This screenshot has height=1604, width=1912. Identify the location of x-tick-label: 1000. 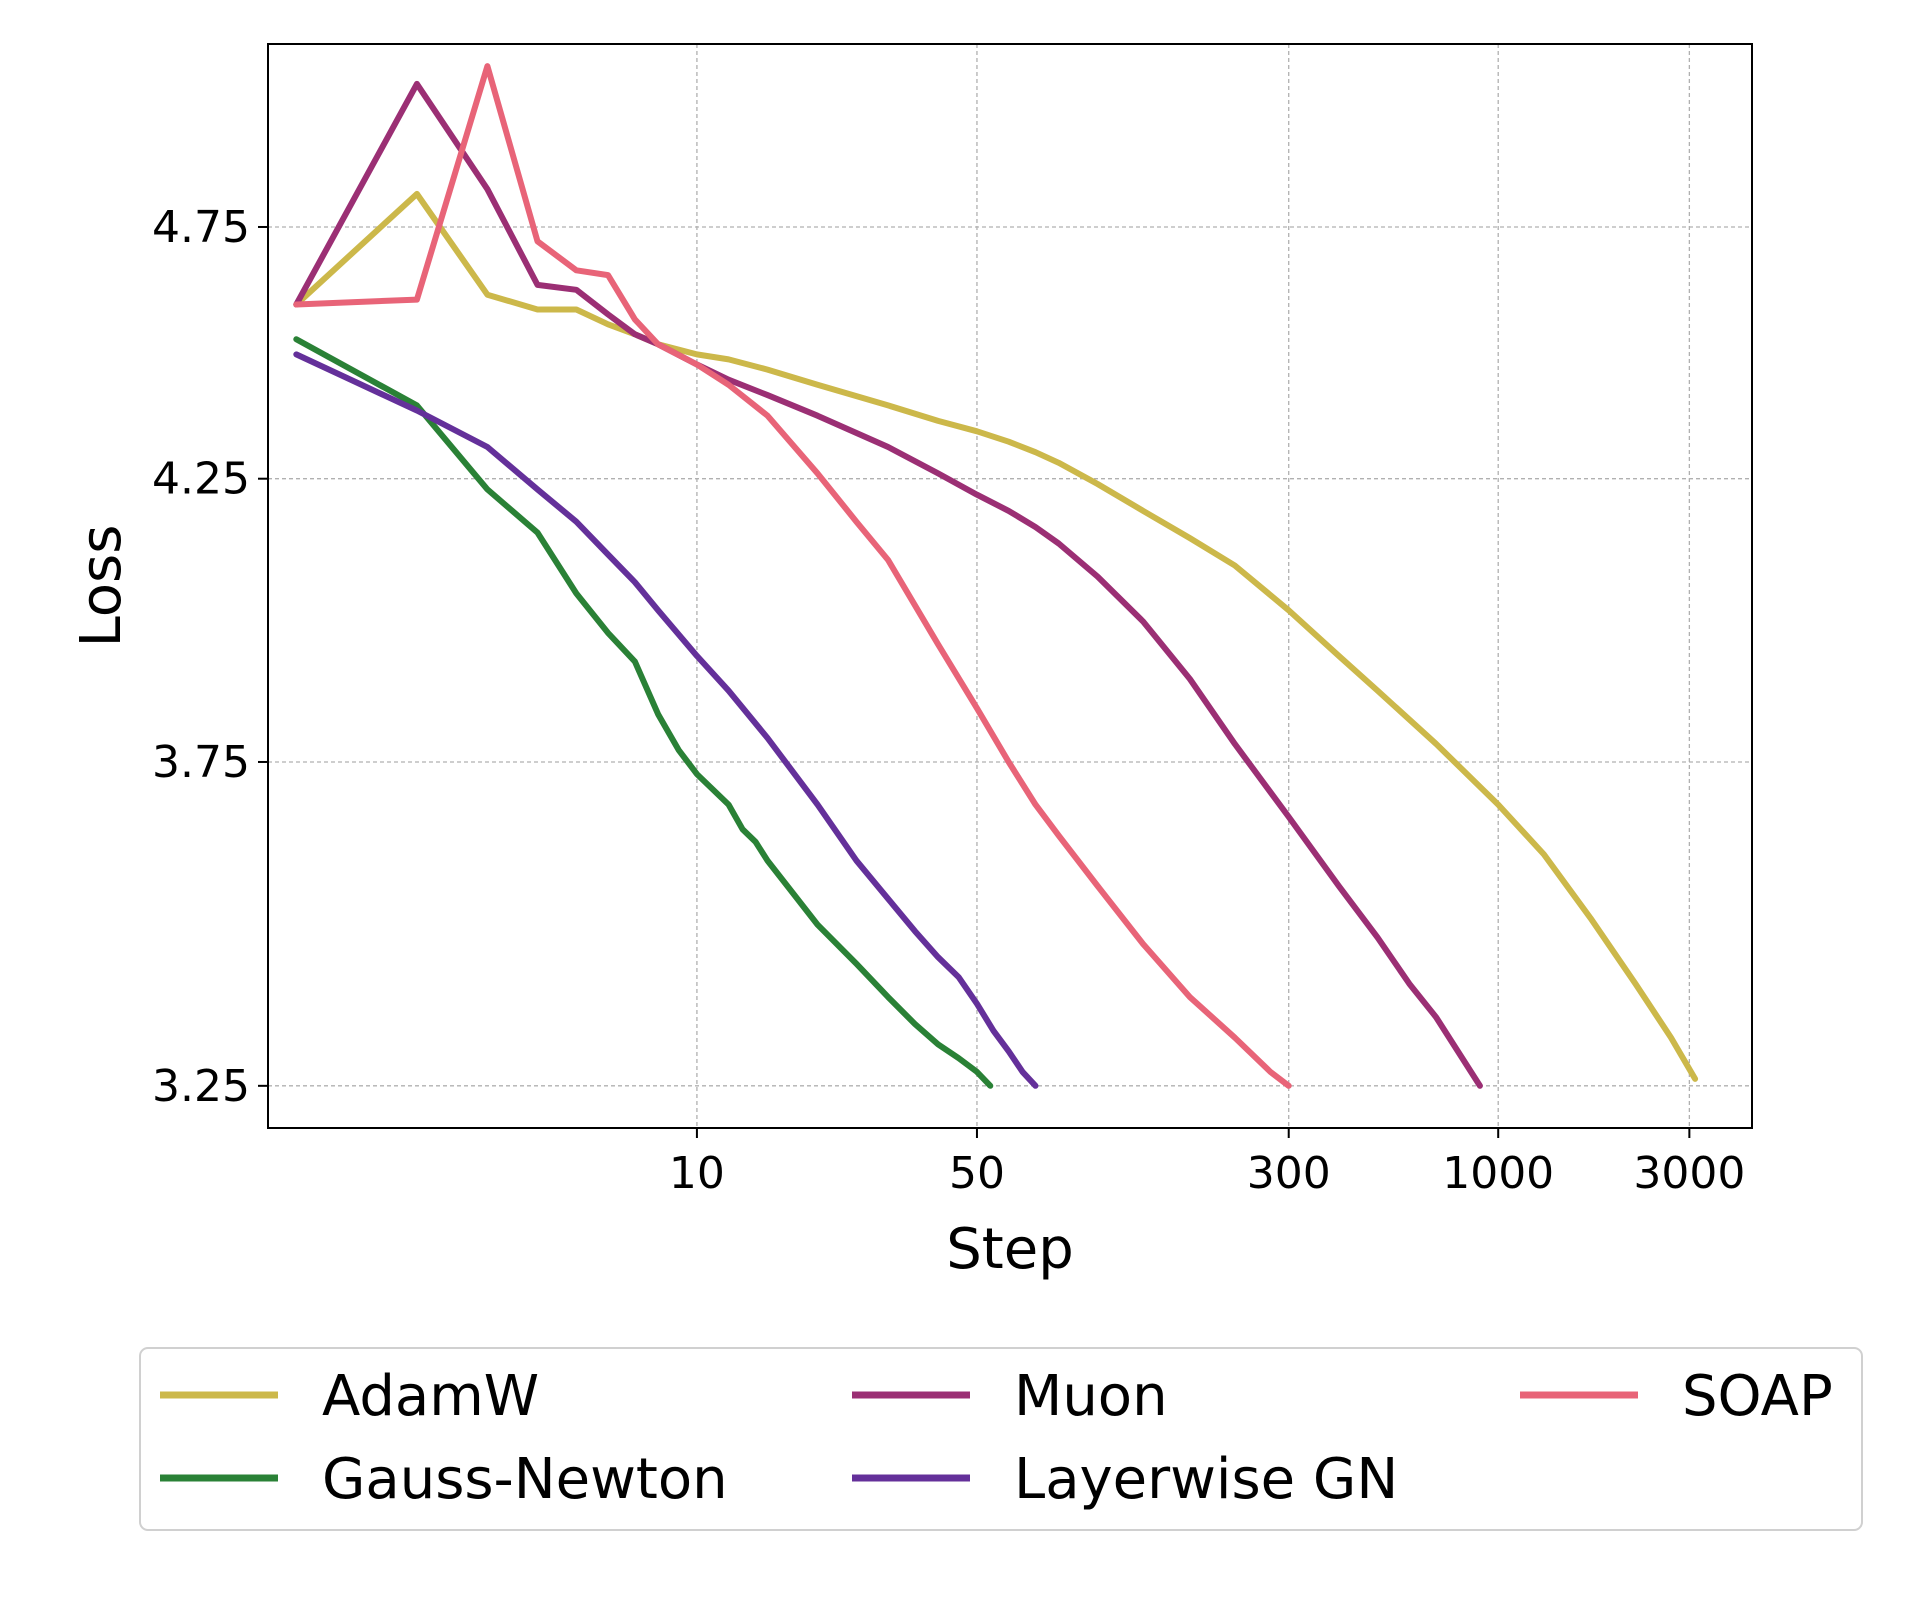
(1498, 1173).